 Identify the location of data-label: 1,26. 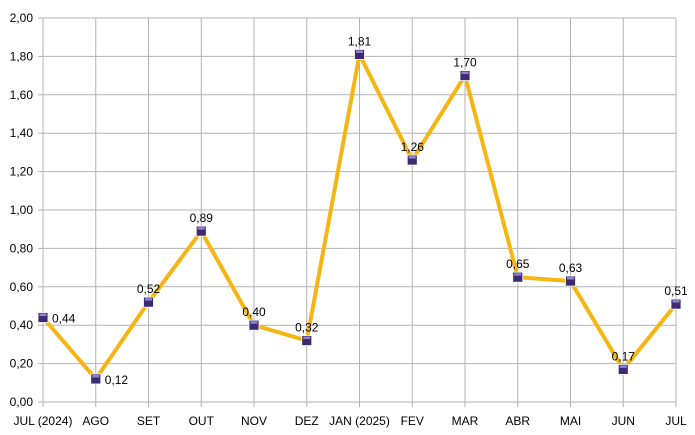
(413, 147).